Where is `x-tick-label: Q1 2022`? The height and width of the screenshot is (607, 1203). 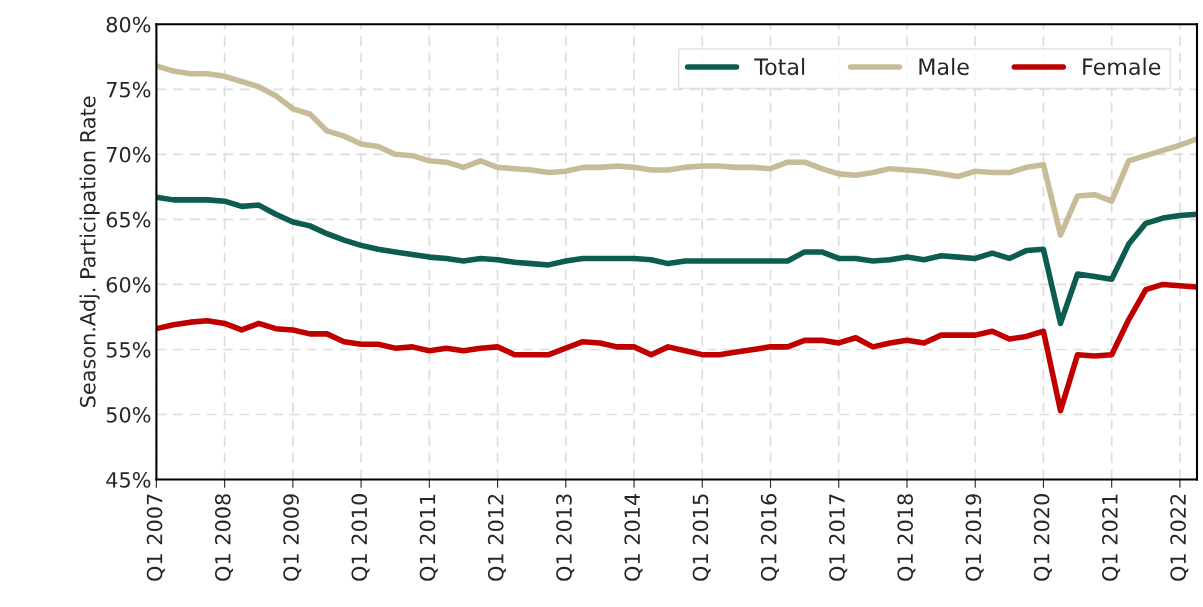 x-tick-label: Q1 2022 is located at coordinates (1179, 537).